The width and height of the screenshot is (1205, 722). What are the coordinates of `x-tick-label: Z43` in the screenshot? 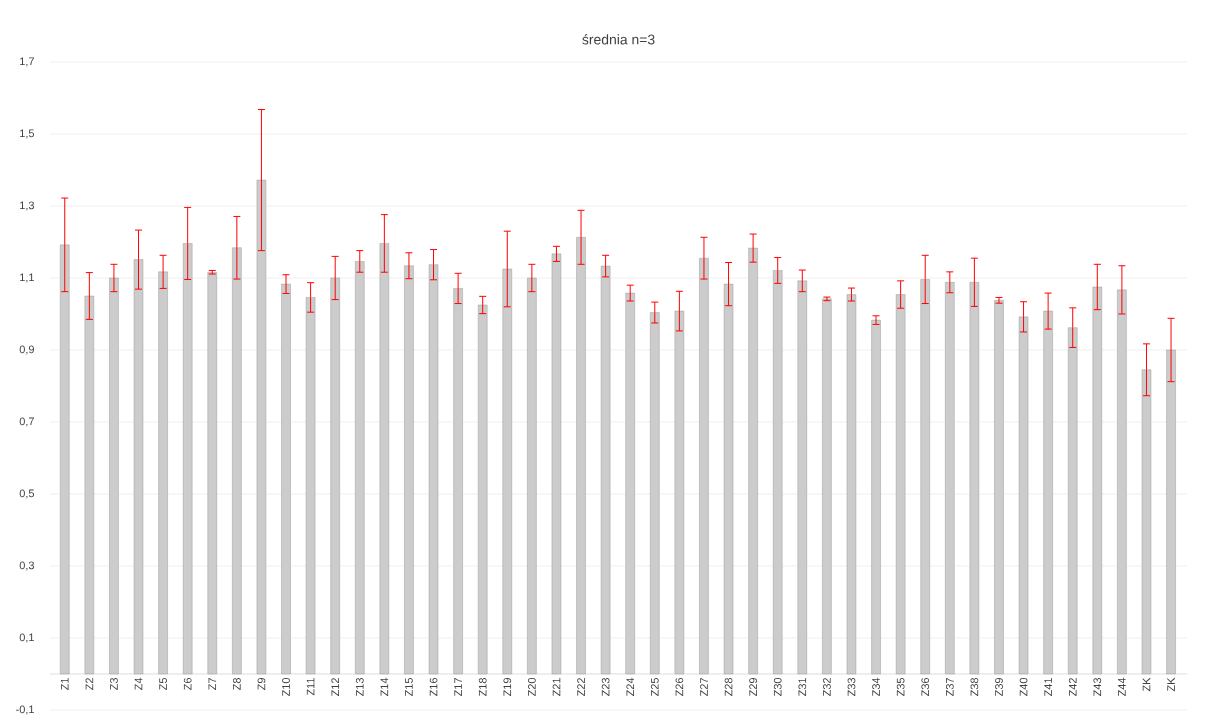 It's located at (1097, 687).